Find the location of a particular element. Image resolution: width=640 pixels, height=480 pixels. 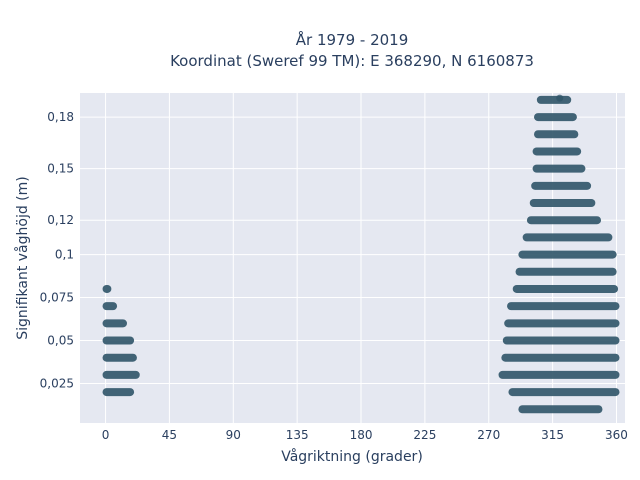

y-tick-label: 0,05 is located at coordinates (60, 341).